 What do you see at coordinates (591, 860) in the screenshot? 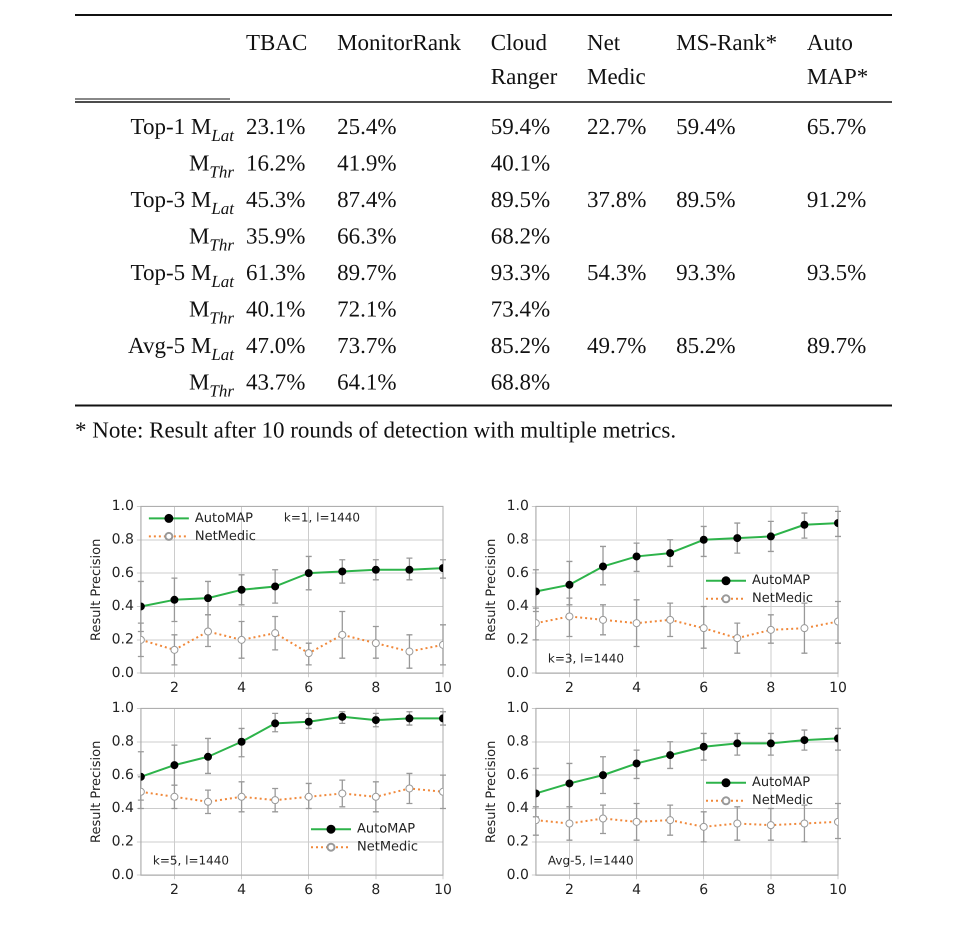
I see `annotation: Avg-5, l=1440` at bounding box center [591, 860].